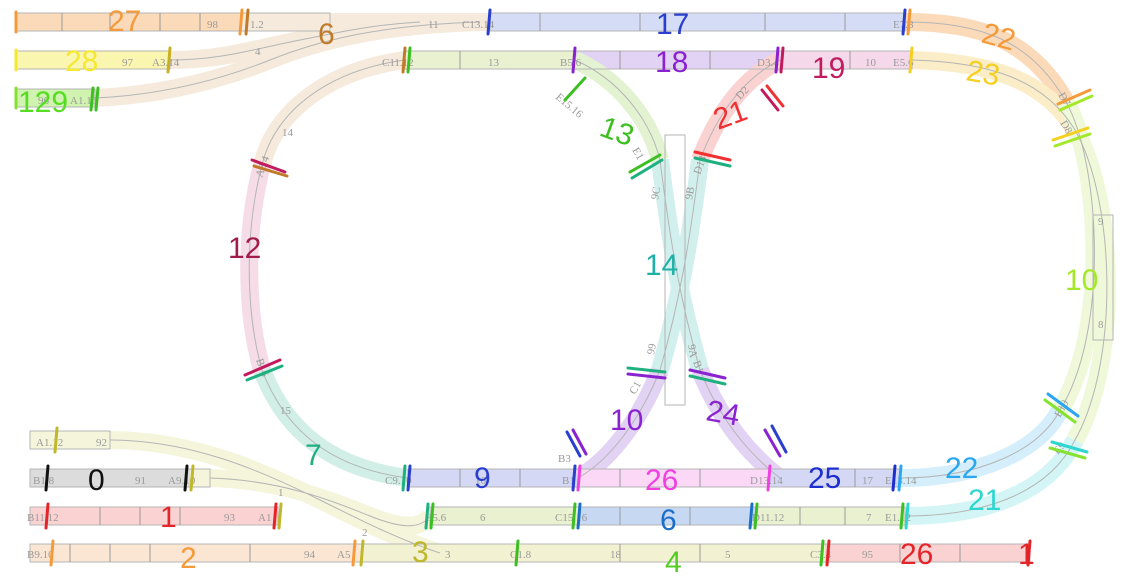 This screenshot has height=578, width=1133. I want to click on label-3: 3, so click(448, 555).